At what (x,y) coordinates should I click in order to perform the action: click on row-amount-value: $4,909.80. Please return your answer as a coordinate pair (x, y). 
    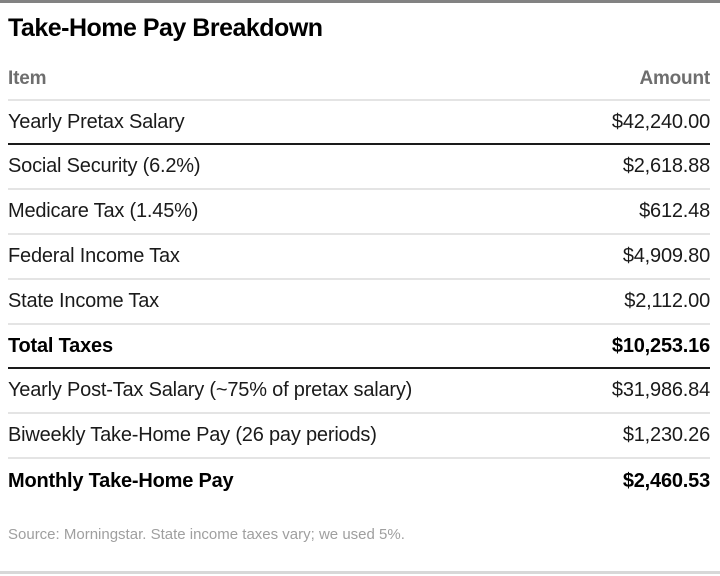
    Looking at the image, I should click on (666, 256).